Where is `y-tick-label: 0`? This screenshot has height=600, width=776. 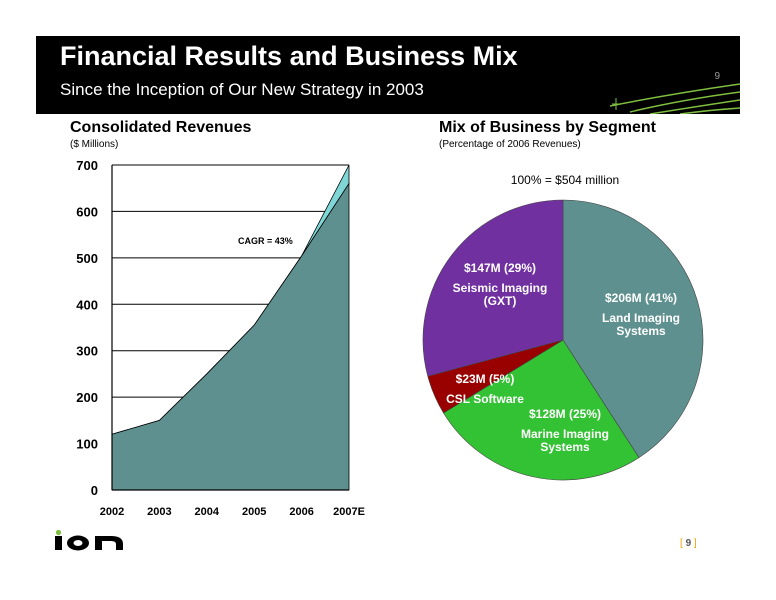
y-tick-label: 0 is located at coordinates (94, 490).